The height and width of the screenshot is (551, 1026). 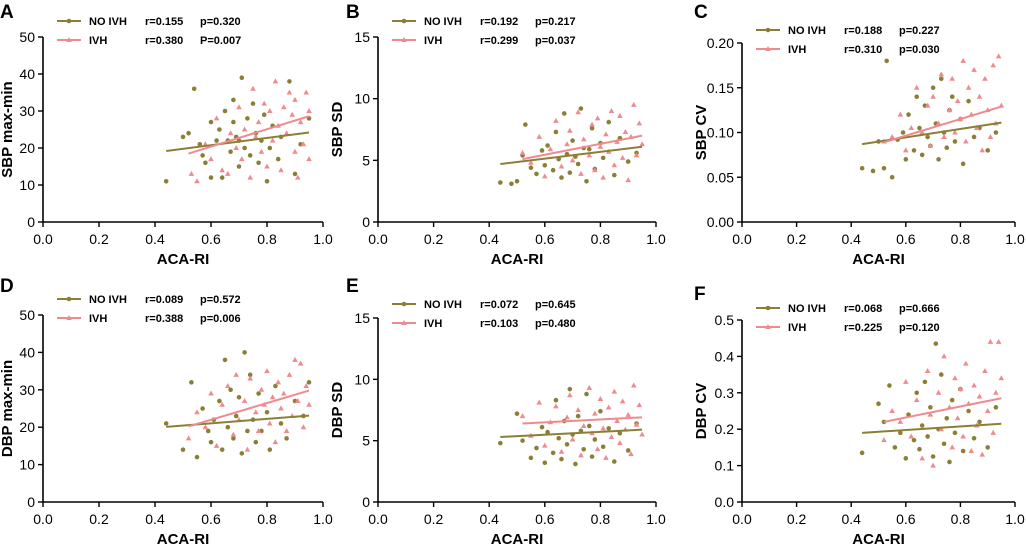 I want to click on legend: NO IVH r=0.188 p=0.227 IVH r=0.310 p=0.030, so click(x=848, y=40).